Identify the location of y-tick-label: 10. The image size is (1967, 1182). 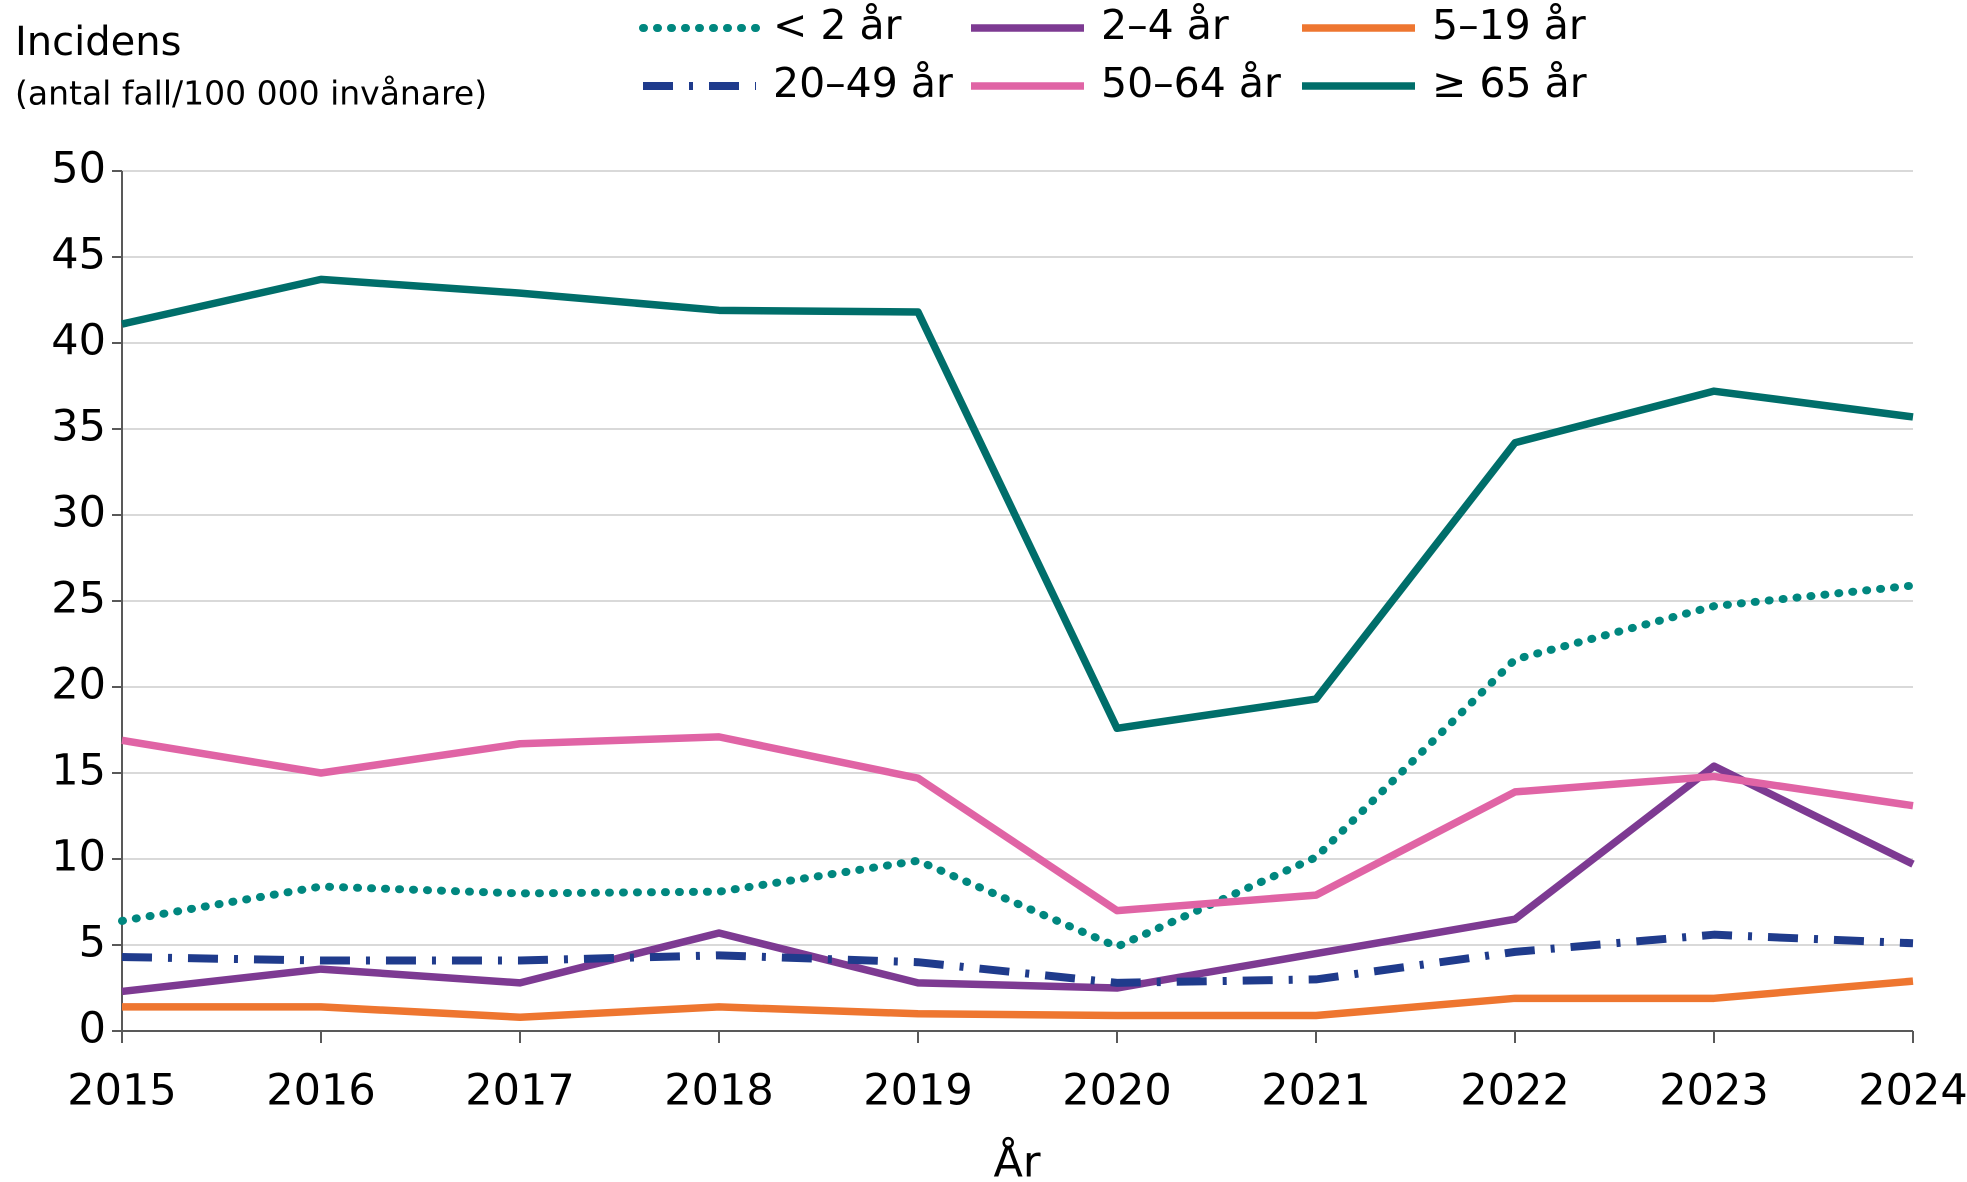
(78, 857).